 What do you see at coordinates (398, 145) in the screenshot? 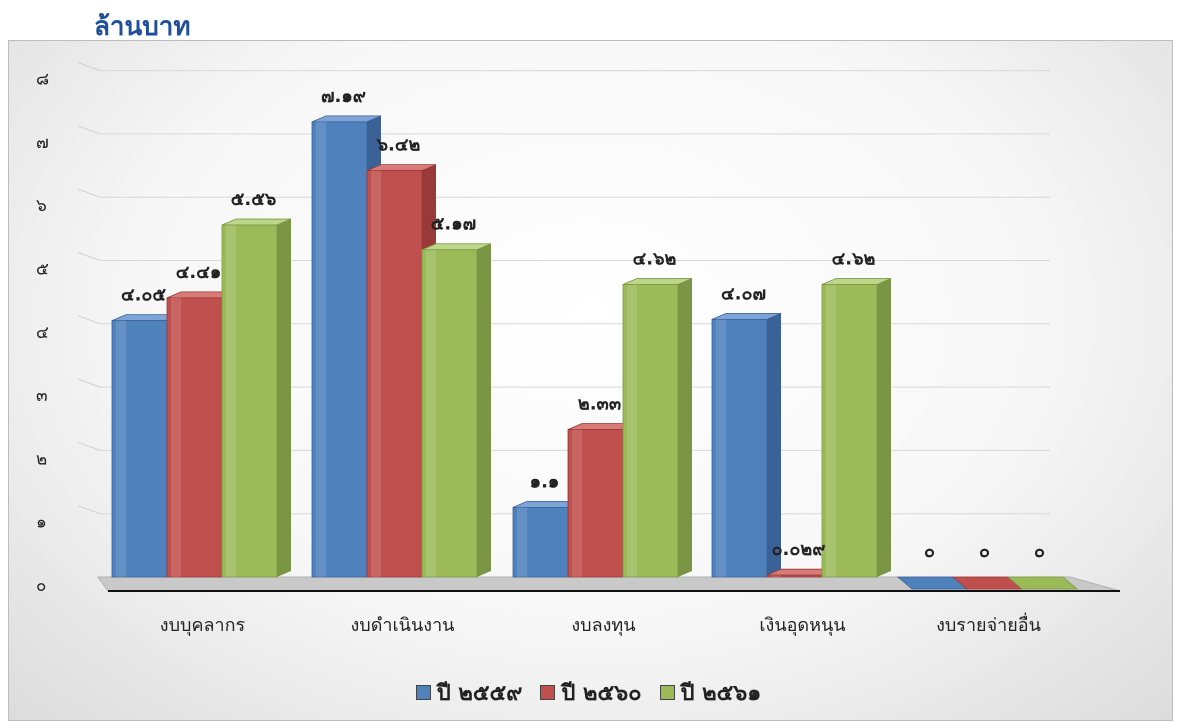
I see `data-label: ๖.๔๒` at bounding box center [398, 145].